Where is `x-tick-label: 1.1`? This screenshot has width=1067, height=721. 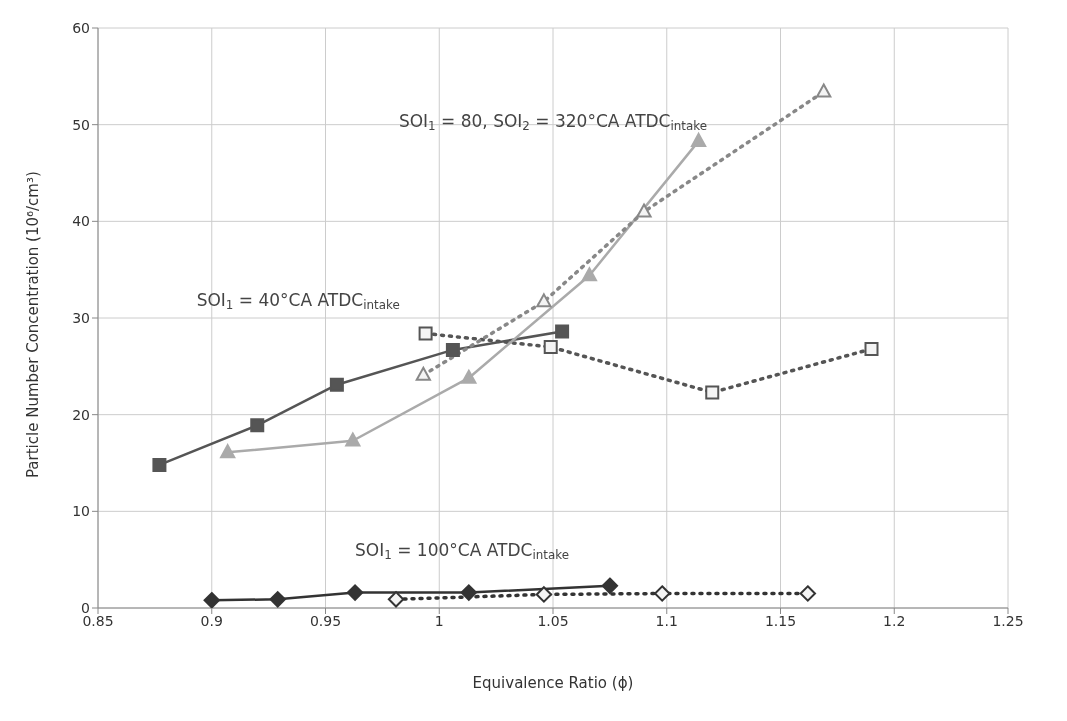
x-tick-label: 1.1 is located at coordinates (666, 620).